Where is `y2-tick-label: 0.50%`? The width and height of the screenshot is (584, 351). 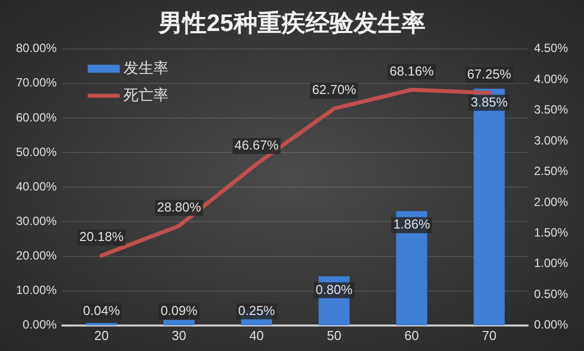 y2-tick-label: 0.50% is located at coordinates (551, 293).